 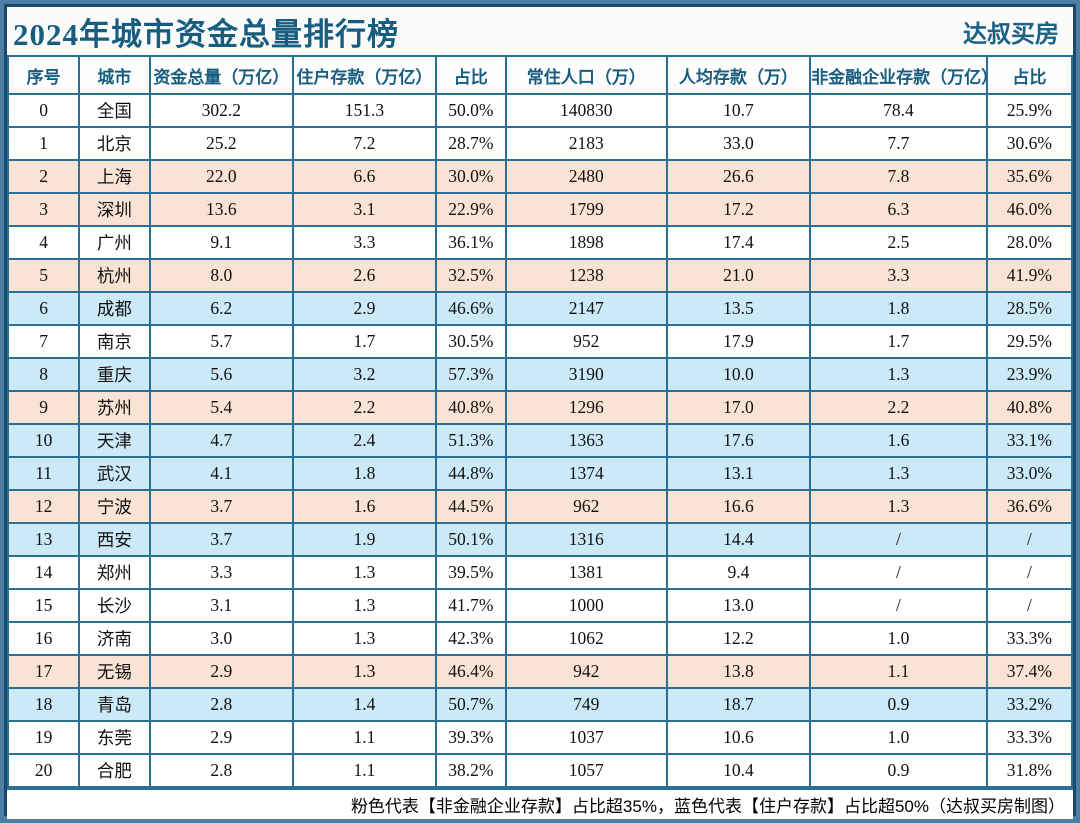 I want to click on table-cell: 10.7, so click(x=738, y=110).